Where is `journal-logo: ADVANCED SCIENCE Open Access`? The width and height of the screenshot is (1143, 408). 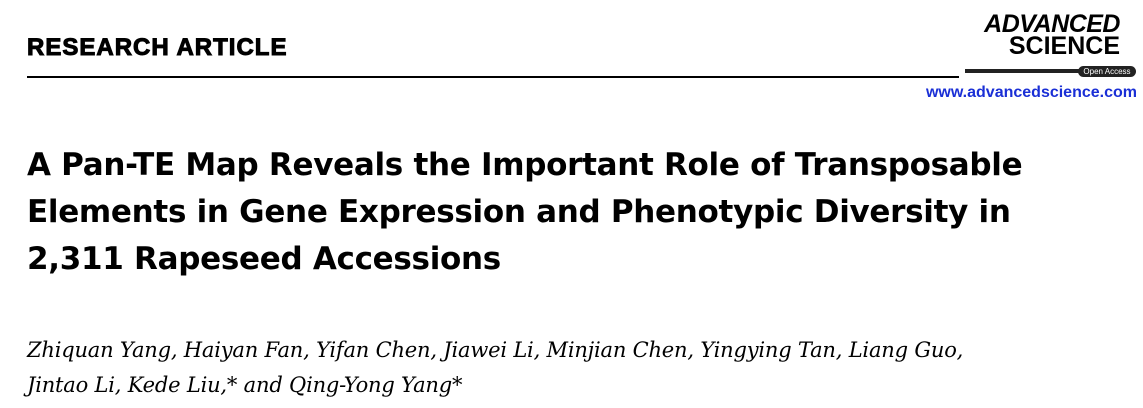
journal-logo: ADVANCED SCIENCE Open Access is located at coordinates (1049, 47).